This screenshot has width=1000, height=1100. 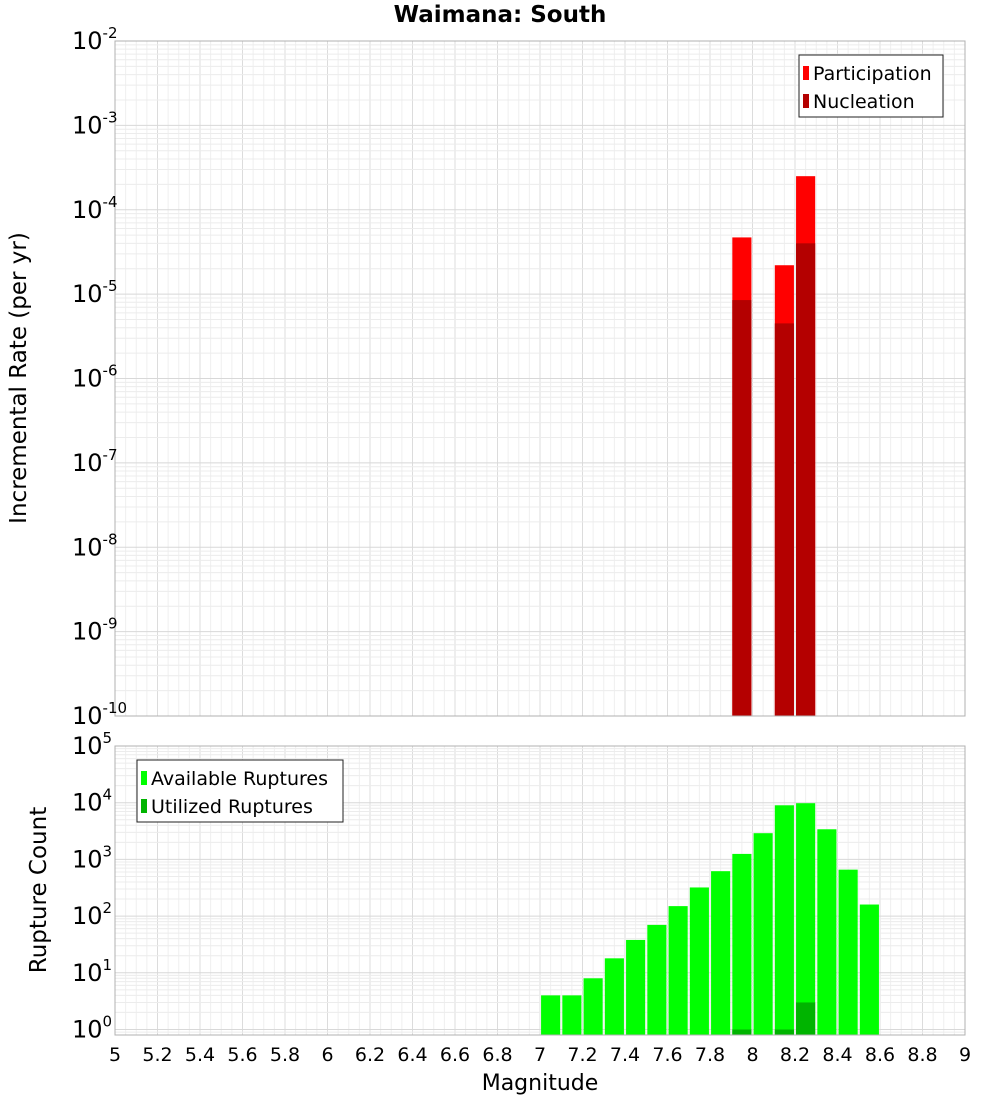 I want to click on x-tick-label: 6.2, so click(x=370, y=1055).